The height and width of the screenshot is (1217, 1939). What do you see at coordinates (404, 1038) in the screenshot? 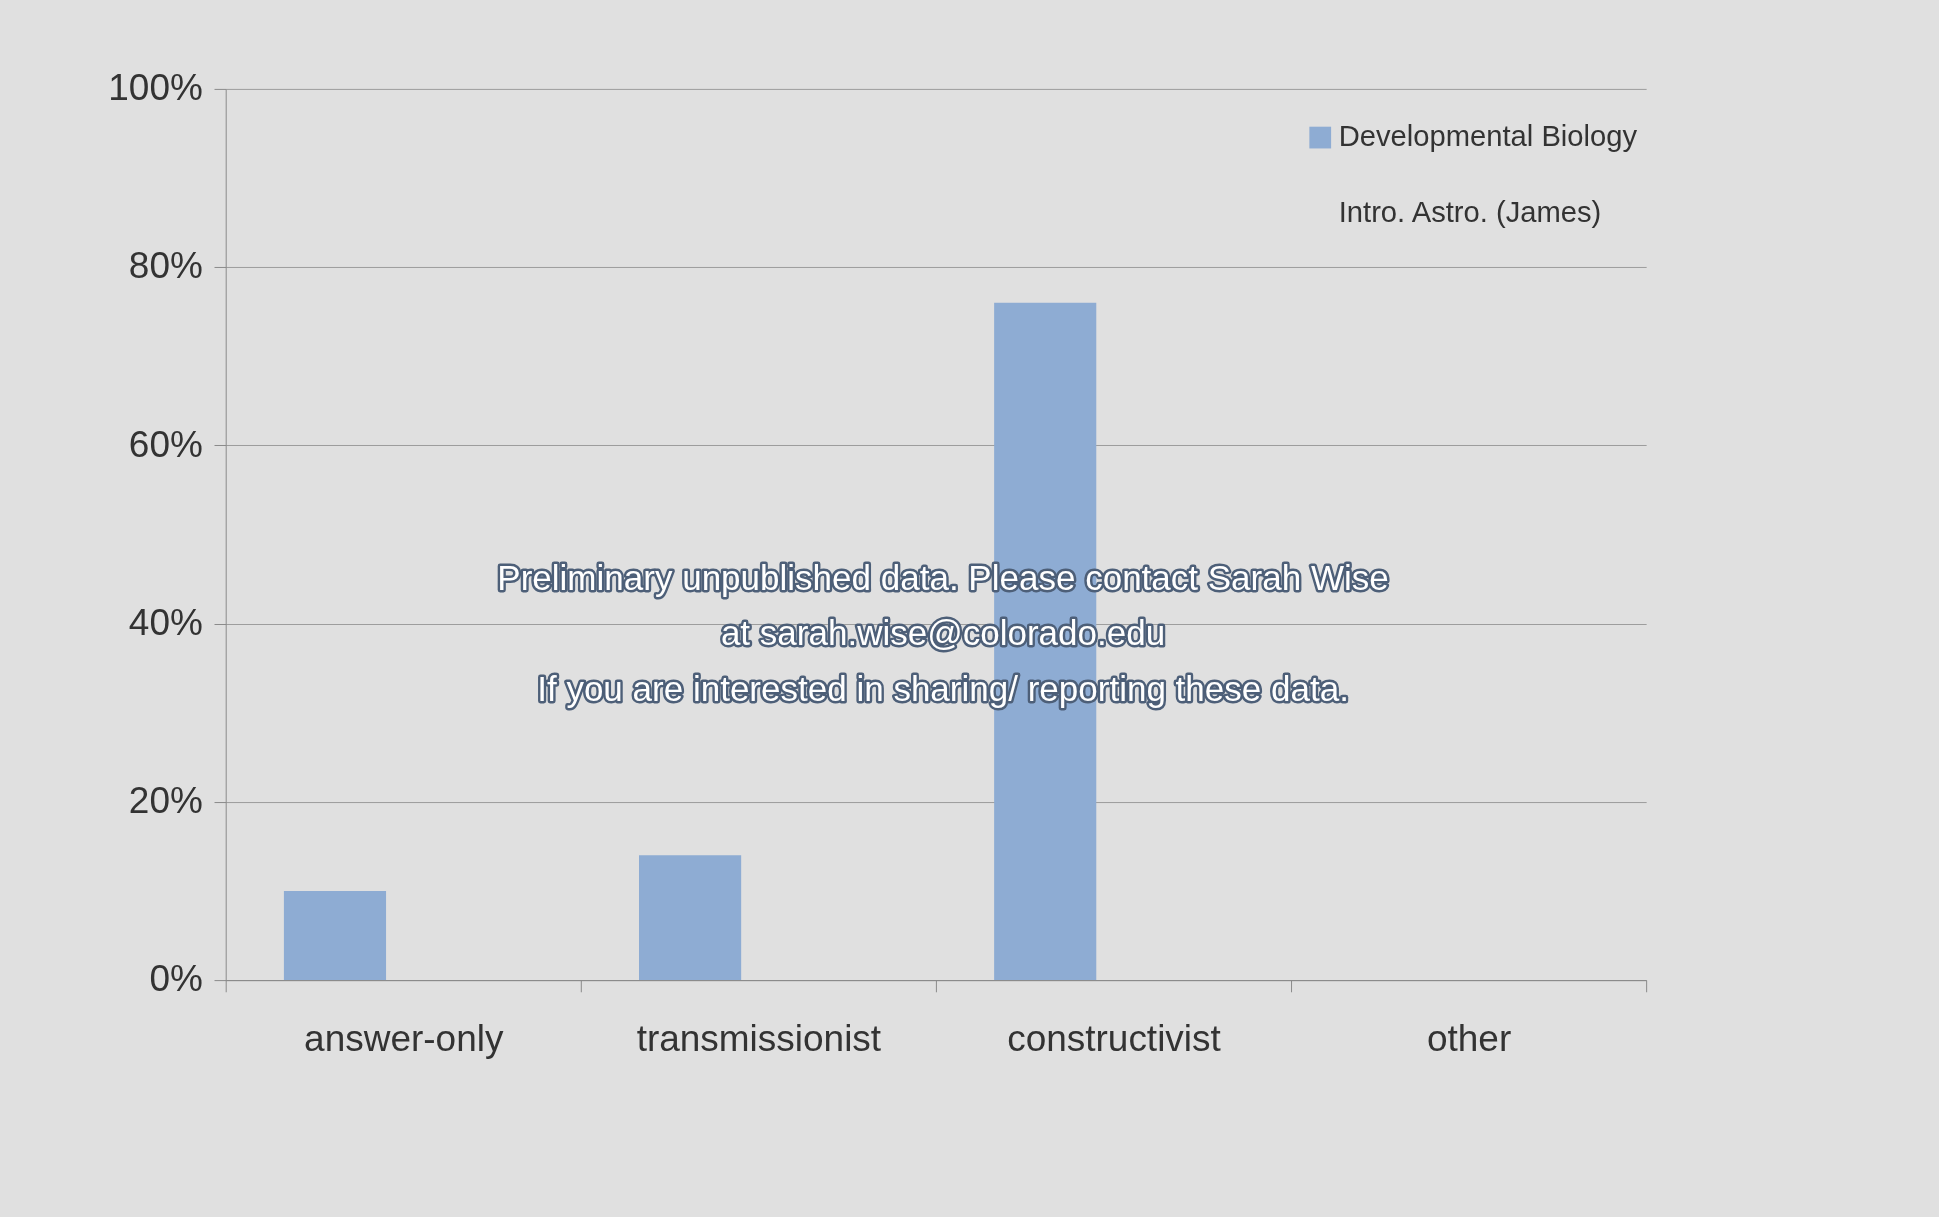
I see `x-tick-label: answer-only` at bounding box center [404, 1038].